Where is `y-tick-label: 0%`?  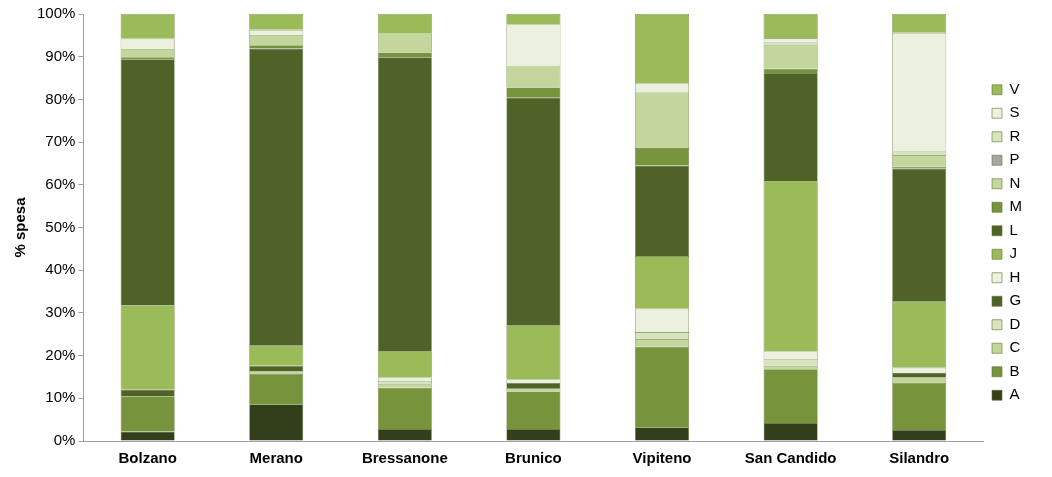
y-tick-label: 0% is located at coordinates (64, 440).